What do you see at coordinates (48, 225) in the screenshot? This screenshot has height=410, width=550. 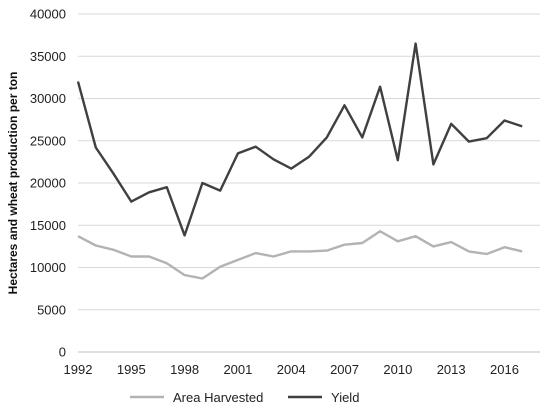 I see `y-tick-label: 15000` at bounding box center [48, 225].